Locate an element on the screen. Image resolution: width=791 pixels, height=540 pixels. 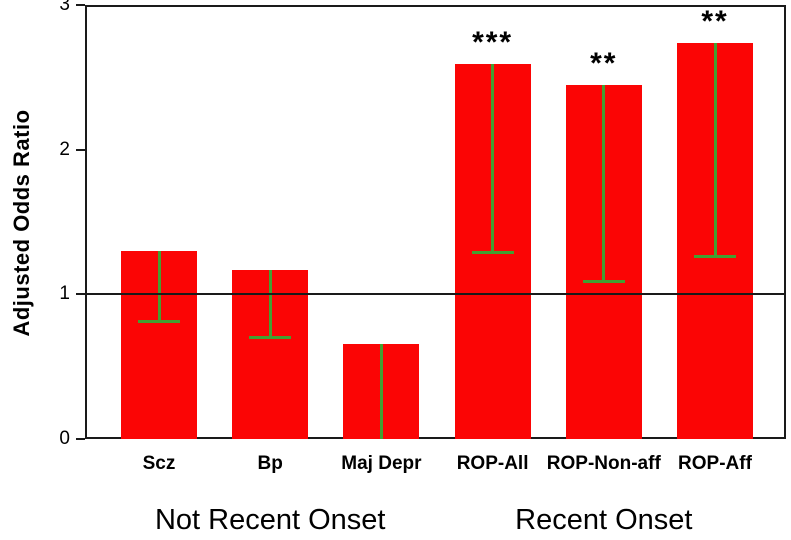
x-category-label: Scz is located at coordinates (159, 463).